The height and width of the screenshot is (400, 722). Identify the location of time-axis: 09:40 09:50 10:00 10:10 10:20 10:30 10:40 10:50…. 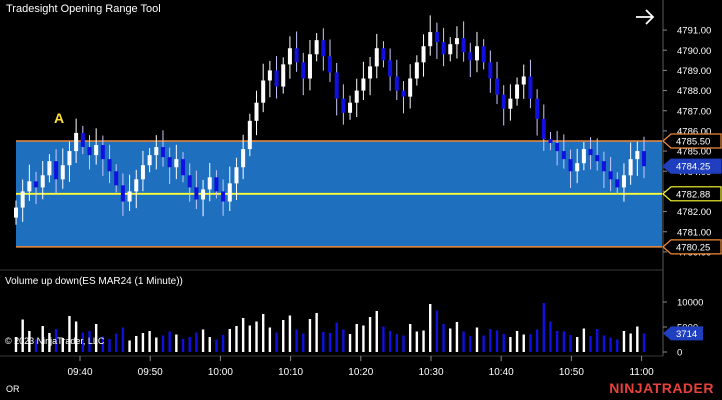
(360, 367).